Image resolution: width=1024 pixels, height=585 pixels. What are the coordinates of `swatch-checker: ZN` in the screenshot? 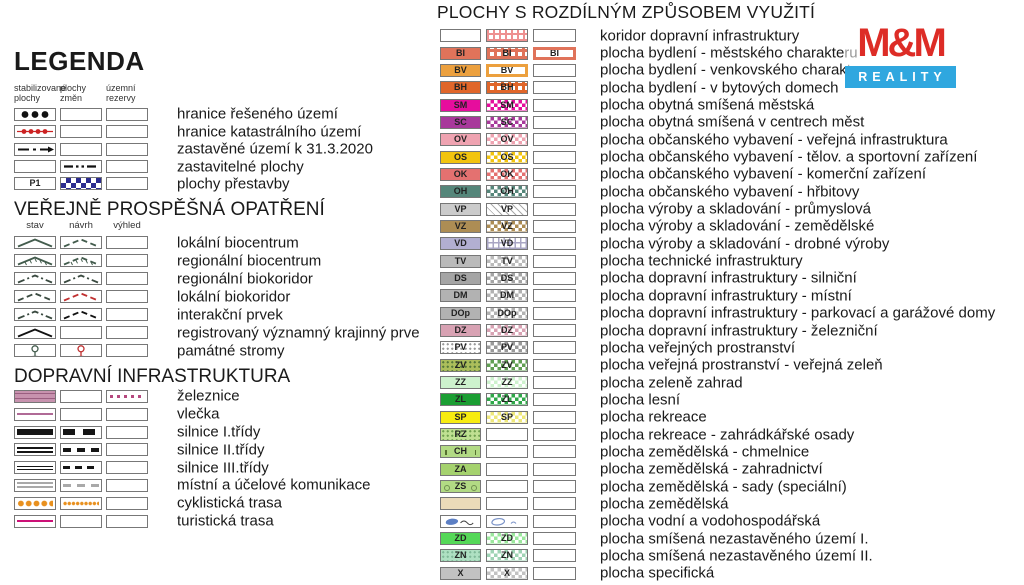 It's located at (507, 556).